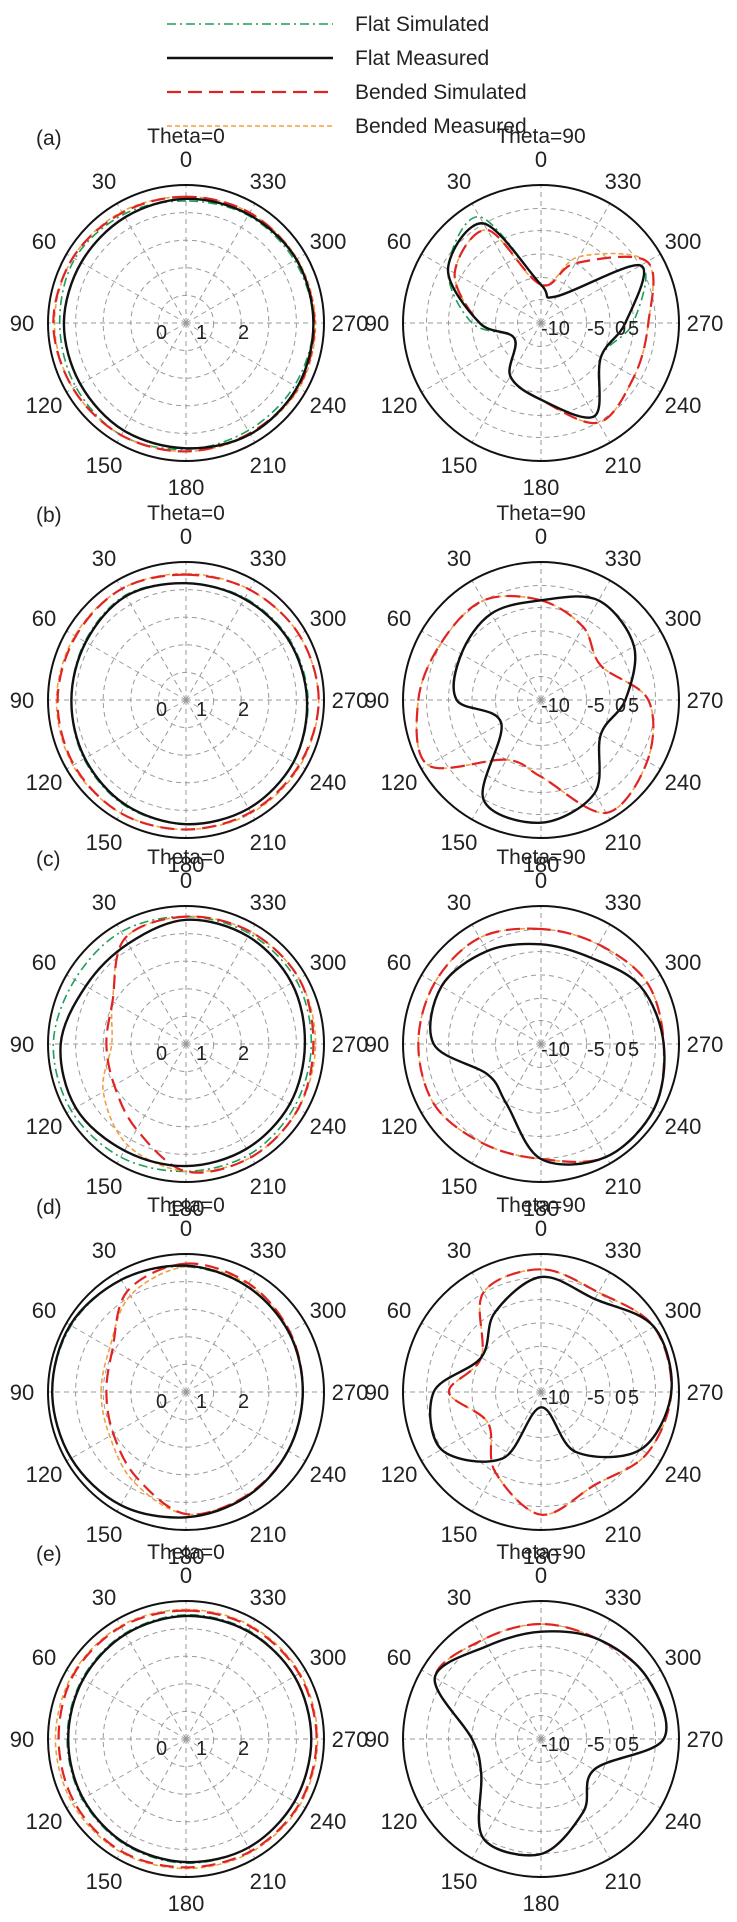 The height and width of the screenshot is (1922, 737). I want to click on radial-label-5: -5, so click(596, 706).